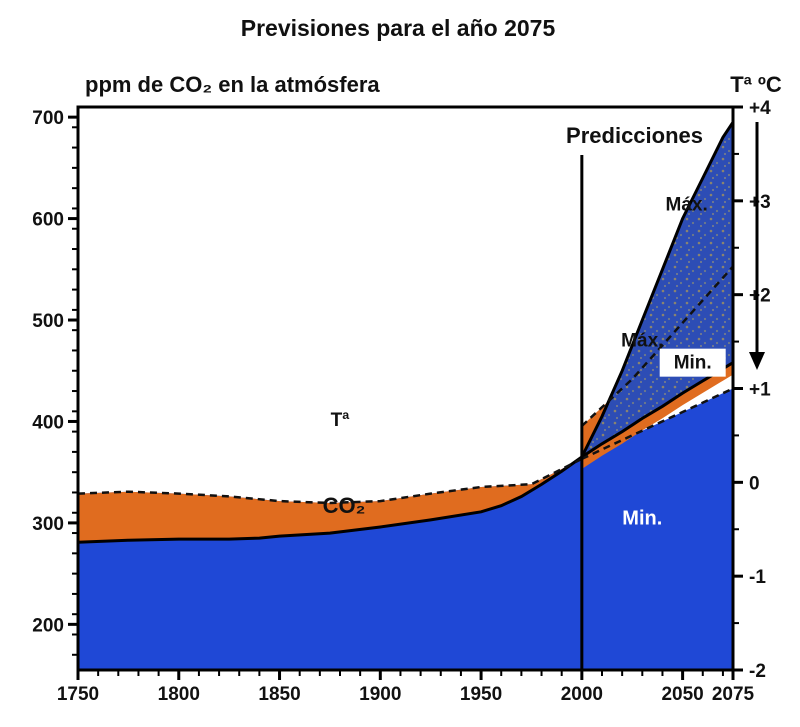  Describe the element at coordinates (760, 202) in the screenshot. I see `y2-tick-label: +3` at that location.